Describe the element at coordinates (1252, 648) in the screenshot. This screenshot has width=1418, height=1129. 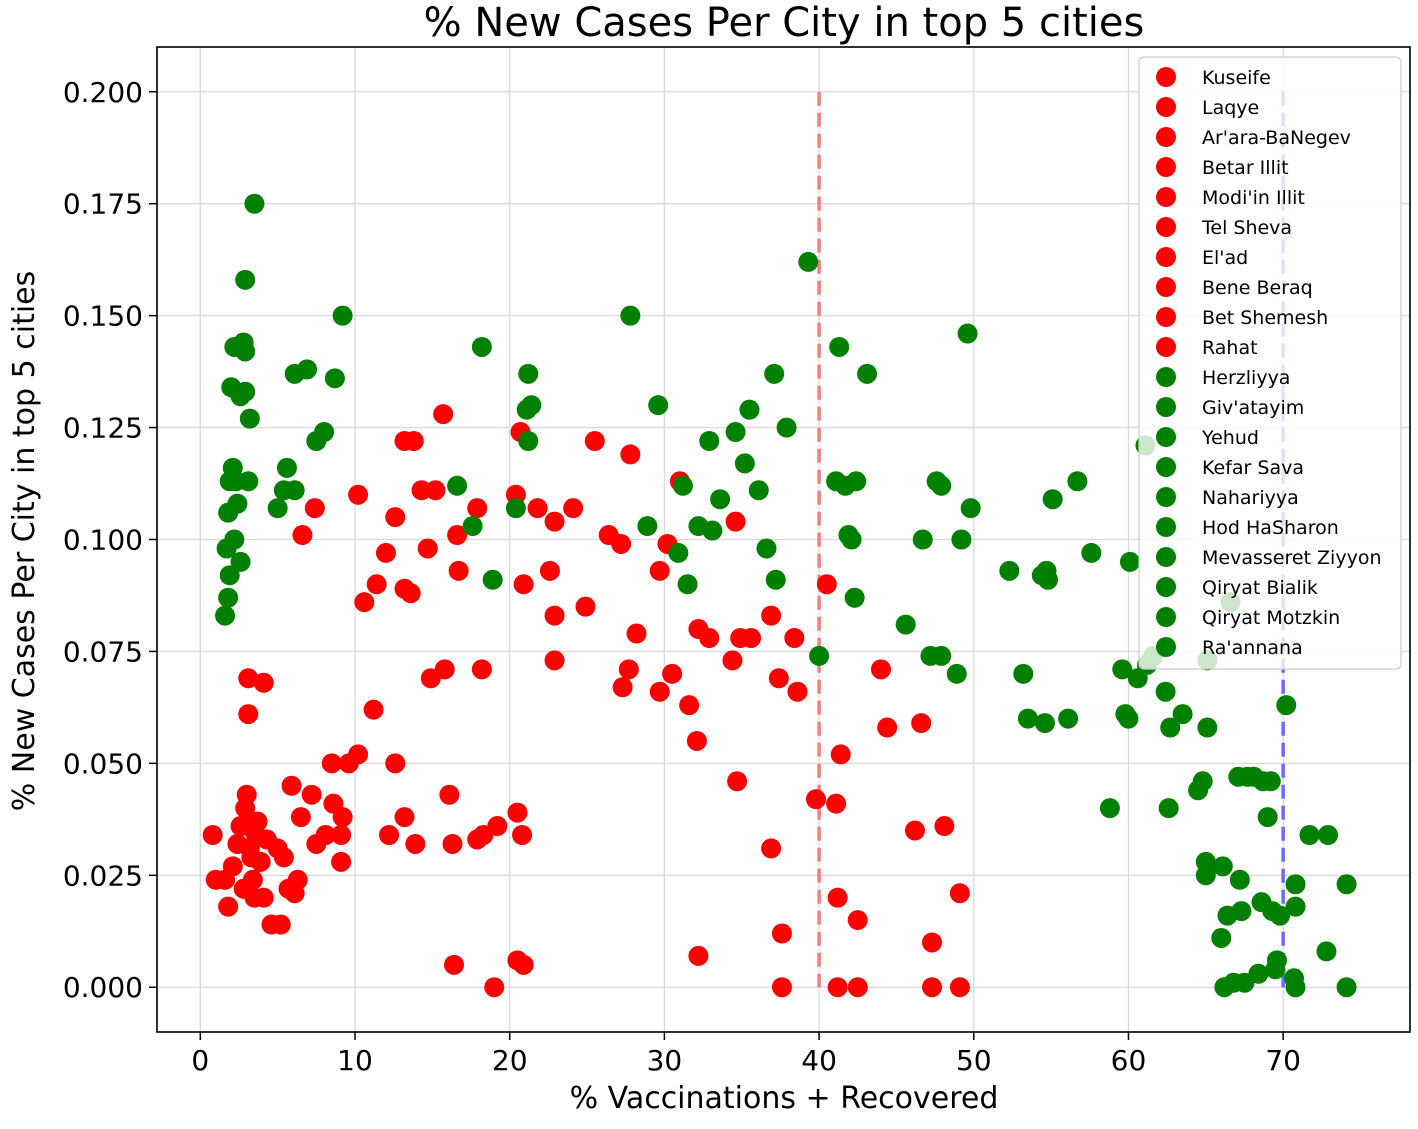
I see `legend-label: Ra'annana` at that location.